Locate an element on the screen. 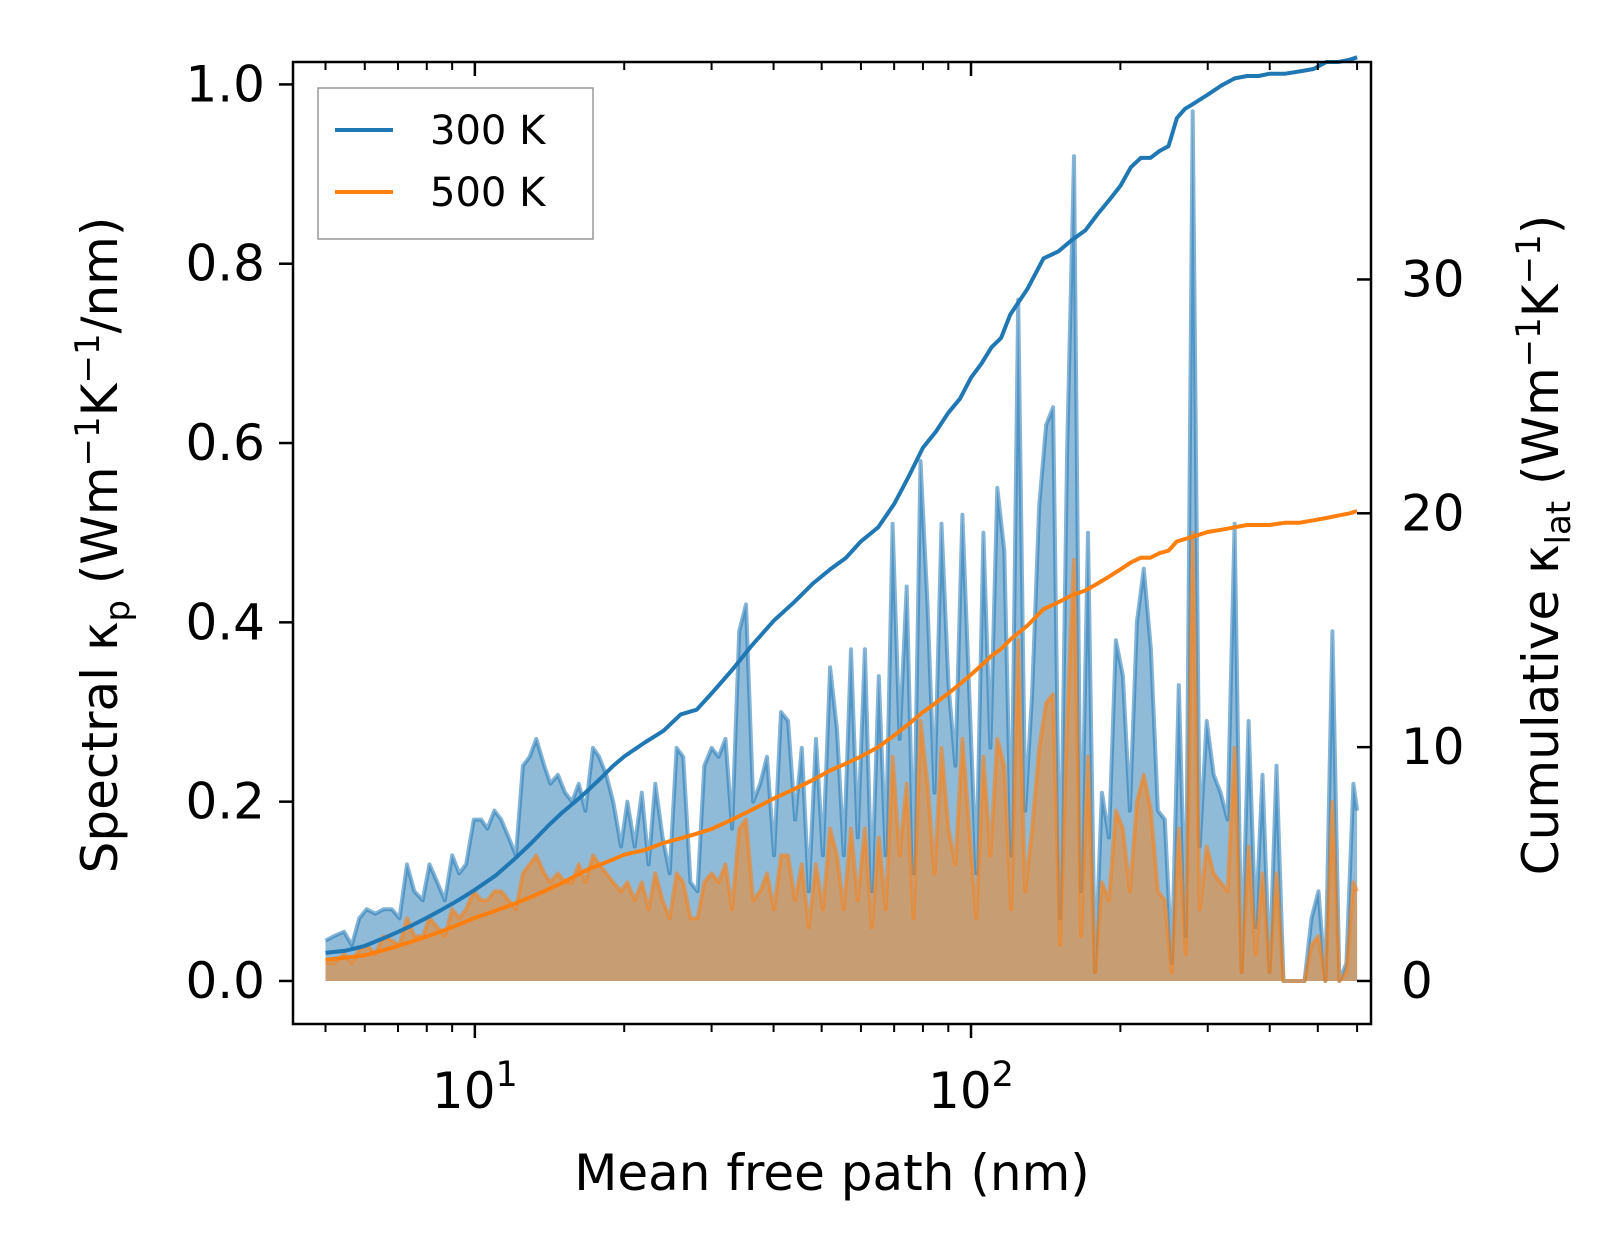  y-right-tick-label: 30 is located at coordinates (1433, 279).